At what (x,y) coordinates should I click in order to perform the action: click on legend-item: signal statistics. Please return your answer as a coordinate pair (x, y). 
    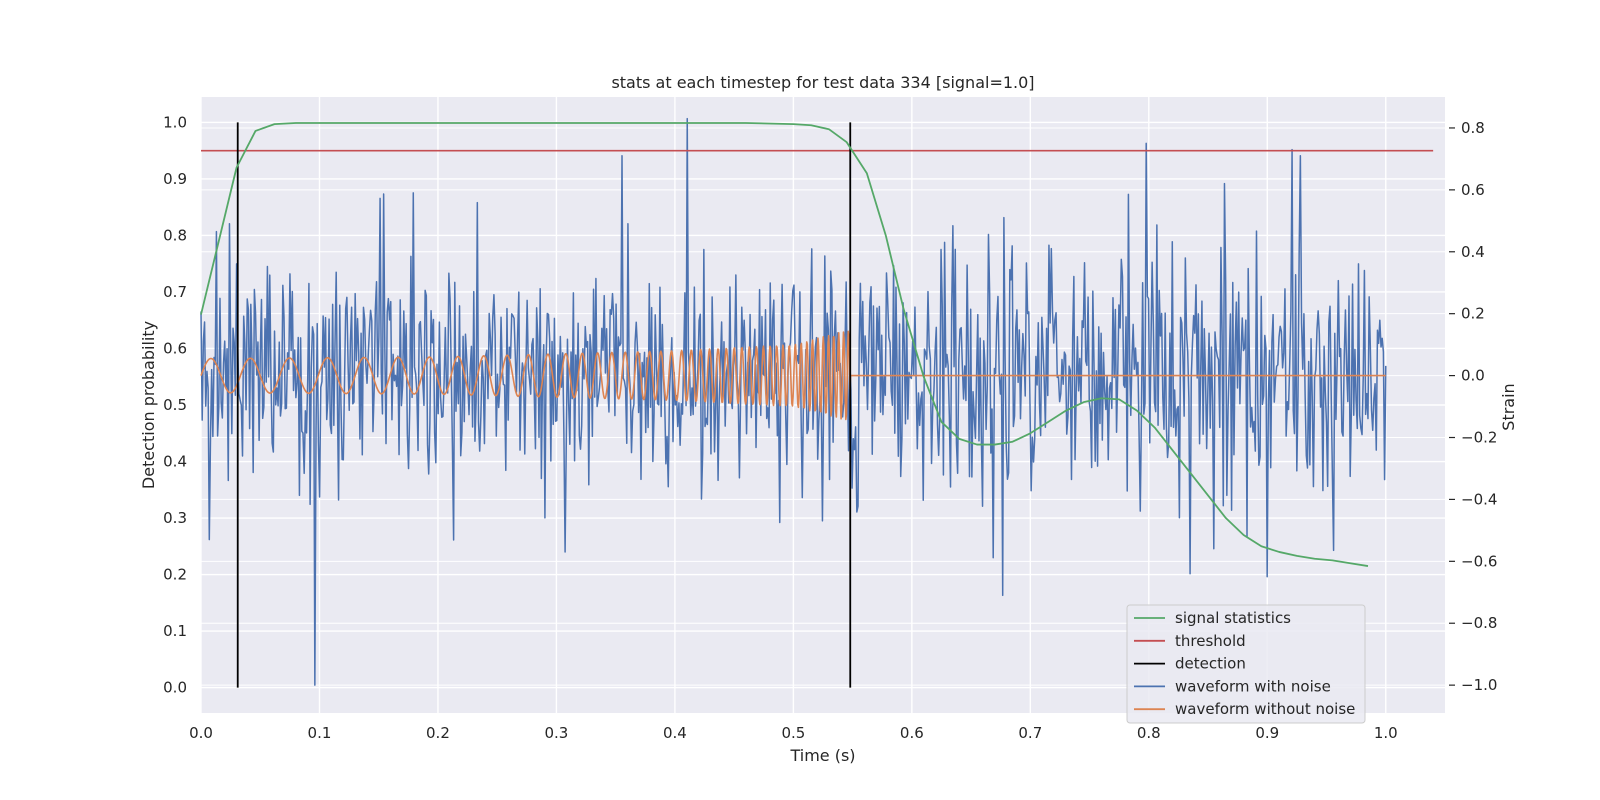
    Looking at the image, I should click on (1233, 618).